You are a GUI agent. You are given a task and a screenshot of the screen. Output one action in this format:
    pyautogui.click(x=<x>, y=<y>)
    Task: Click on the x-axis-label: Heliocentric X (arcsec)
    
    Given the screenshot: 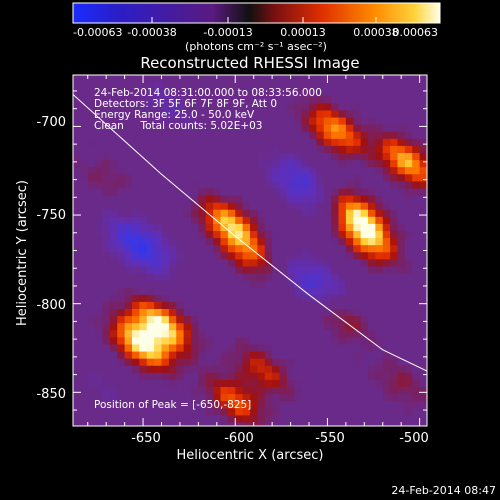 What is the action you would take?
    pyautogui.click(x=250, y=455)
    